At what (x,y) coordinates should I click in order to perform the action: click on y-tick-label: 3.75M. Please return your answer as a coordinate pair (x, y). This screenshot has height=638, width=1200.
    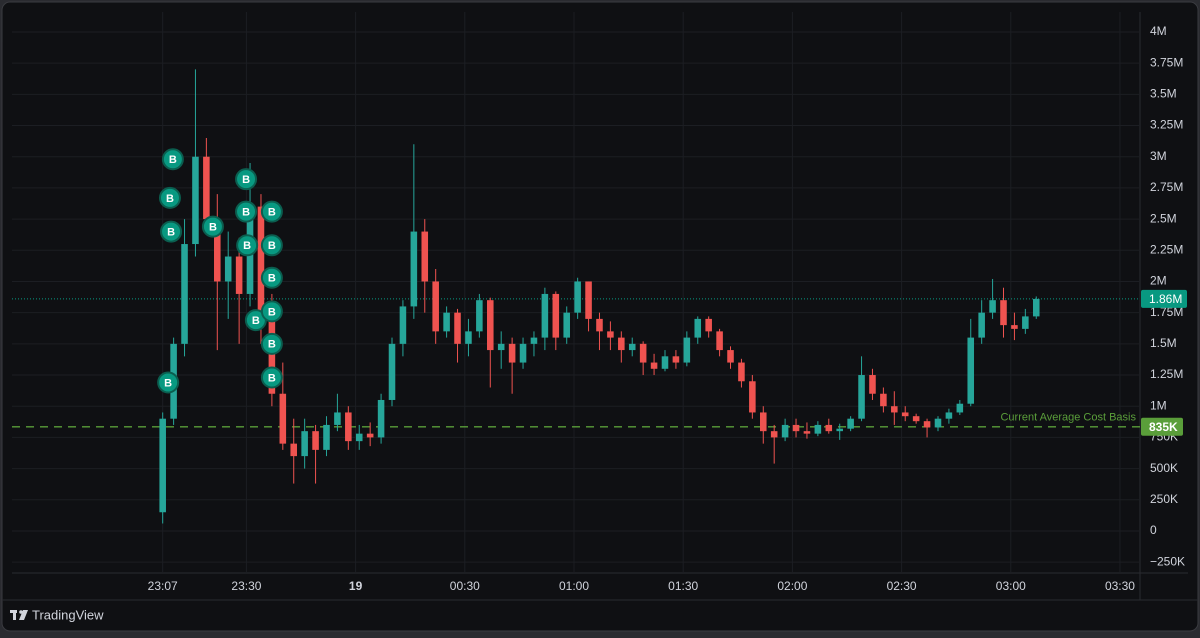
    Looking at the image, I should click on (1166, 62).